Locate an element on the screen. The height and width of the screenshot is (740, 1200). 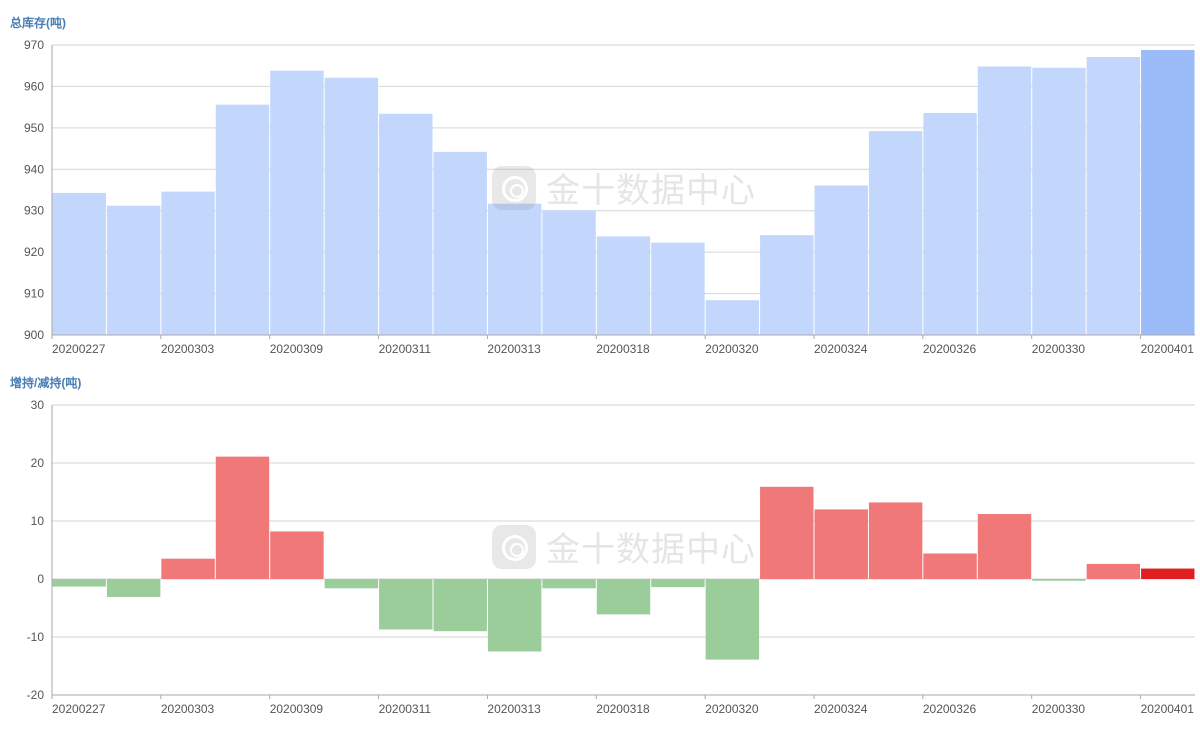
y-tick-label: 910 is located at coordinates (34, 294).